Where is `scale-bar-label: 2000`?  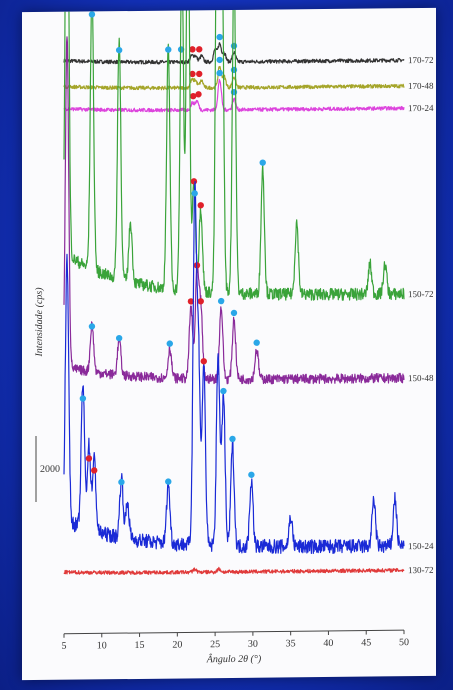
scale-bar-label: 2000 is located at coordinates (50, 469).